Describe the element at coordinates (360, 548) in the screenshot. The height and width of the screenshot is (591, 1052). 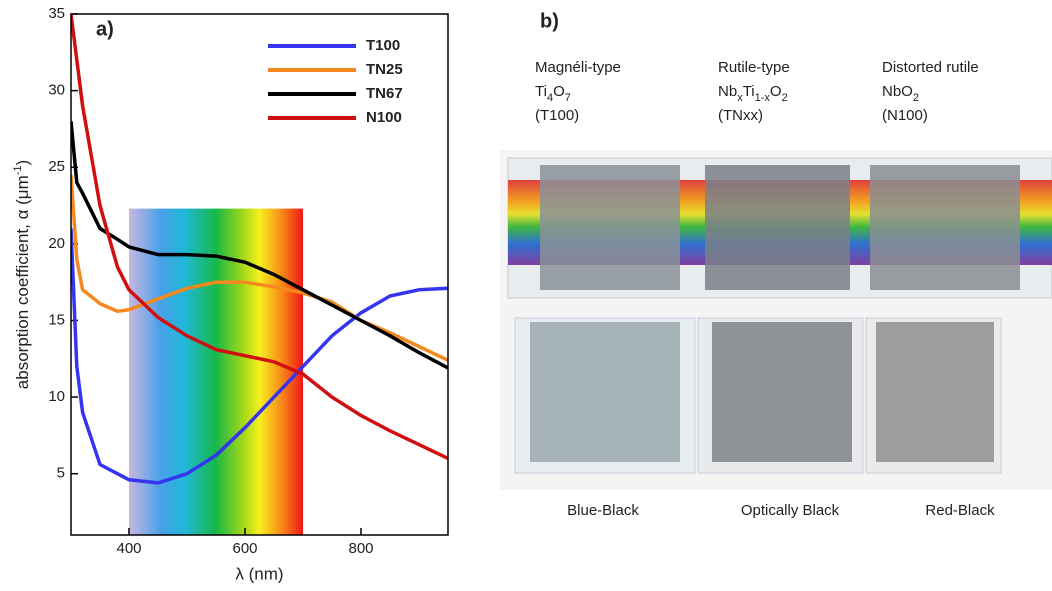
I see `x-tick-label: 800` at that location.